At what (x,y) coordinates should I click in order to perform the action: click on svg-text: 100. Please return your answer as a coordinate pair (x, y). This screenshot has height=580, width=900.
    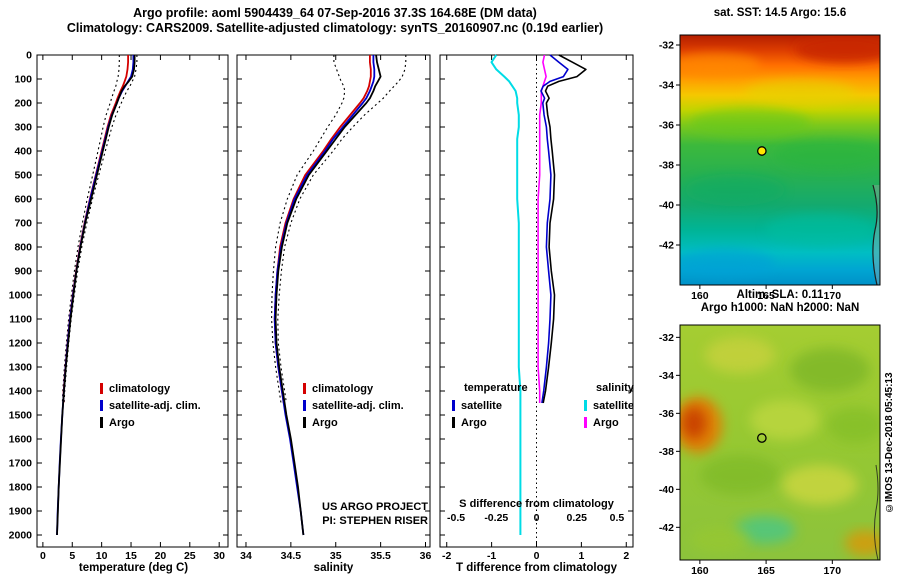
    Looking at the image, I should click on (23, 80).